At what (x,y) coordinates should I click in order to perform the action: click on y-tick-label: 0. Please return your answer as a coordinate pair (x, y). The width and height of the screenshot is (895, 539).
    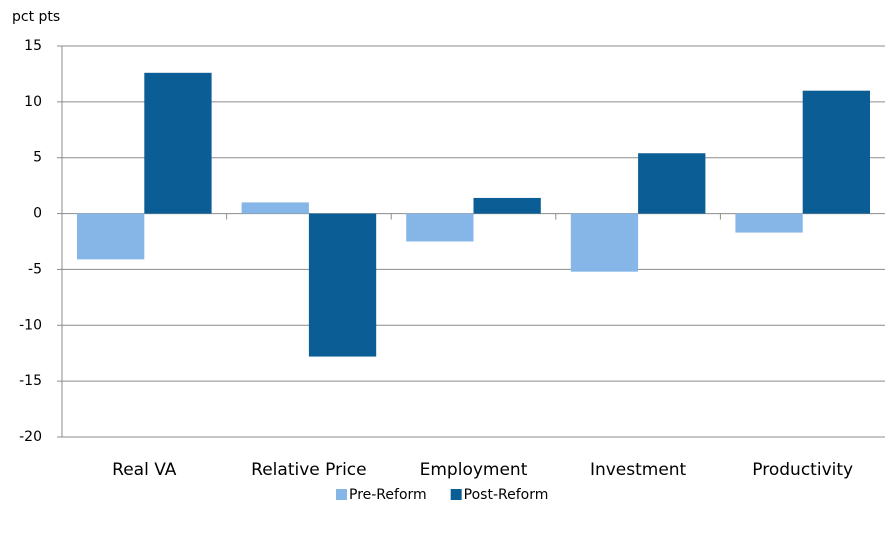
    Looking at the image, I should click on (37, 214).